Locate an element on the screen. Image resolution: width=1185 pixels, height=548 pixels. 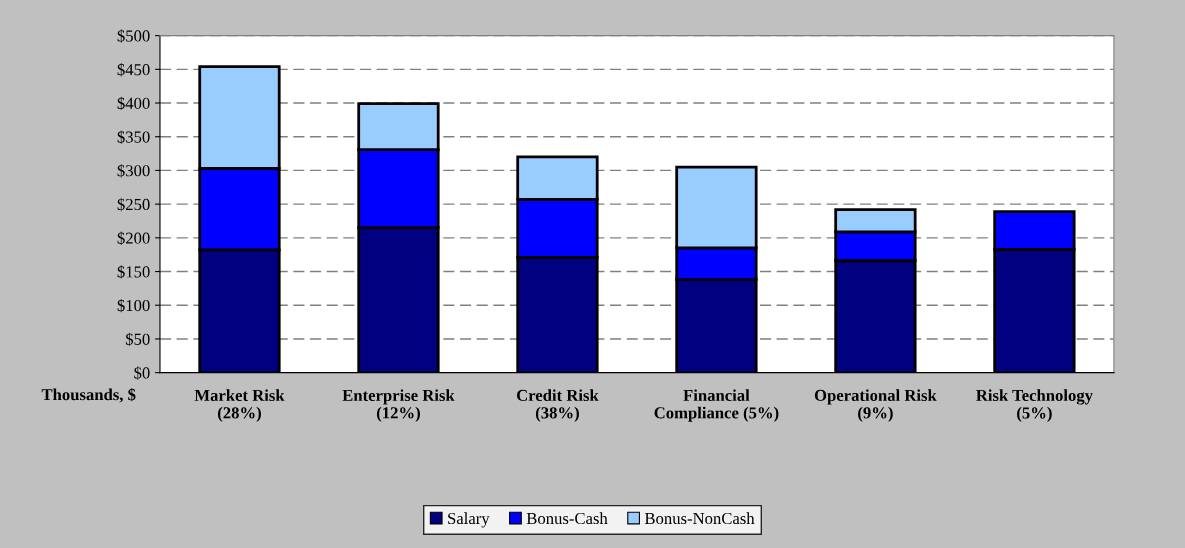
y-tick-label: $450 is located at coordinates (133, 70).